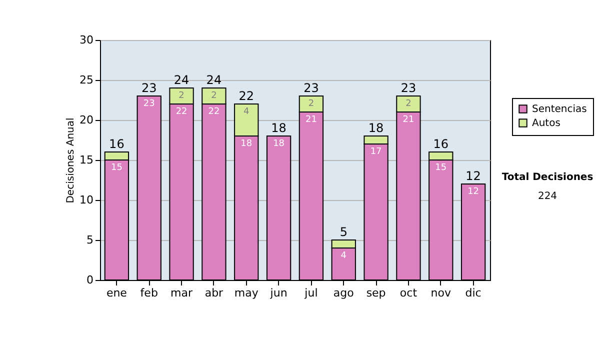 This screenshot has height=340, width=600. What do you see at coordinates (474, 192) in the screenshot?
I see `data-label: 12` at bounding box center [474, 192].